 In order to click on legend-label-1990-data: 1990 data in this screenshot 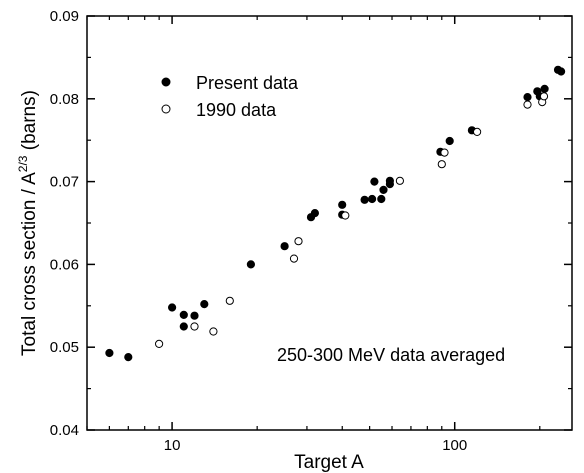, I will do `click(236, 110)`.